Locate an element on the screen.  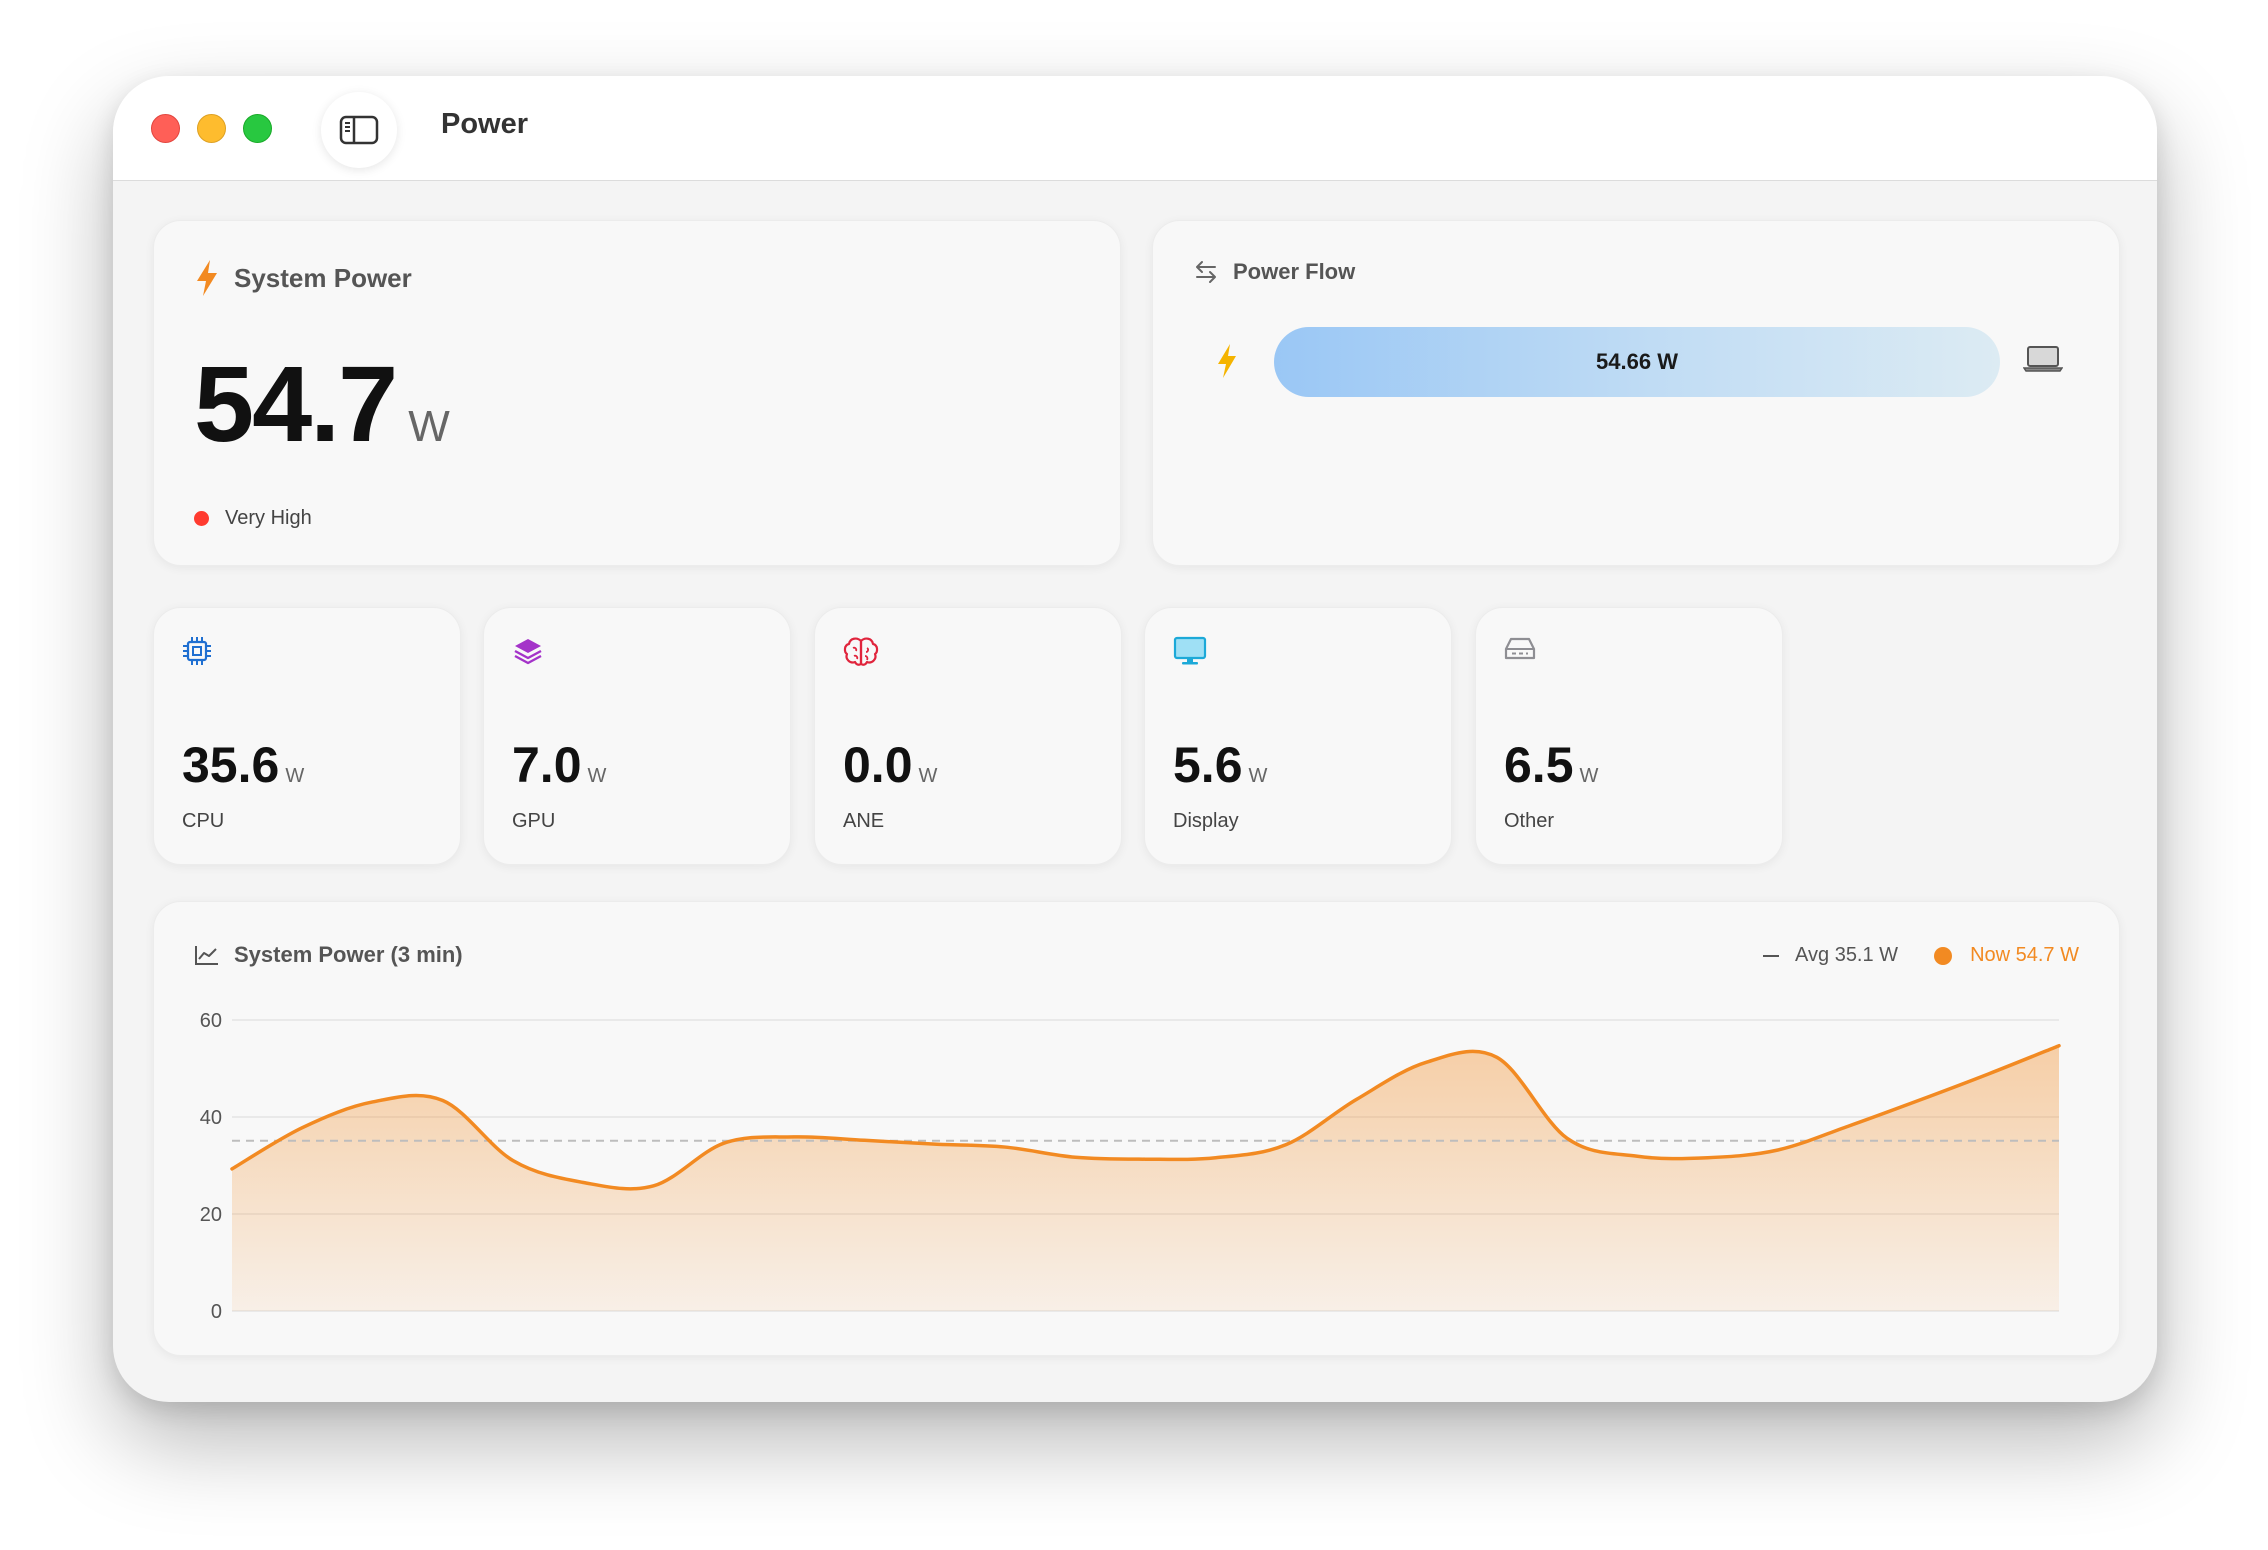
component-card-gpu: 7.0 W GPU is located at coordinates (637, 736).